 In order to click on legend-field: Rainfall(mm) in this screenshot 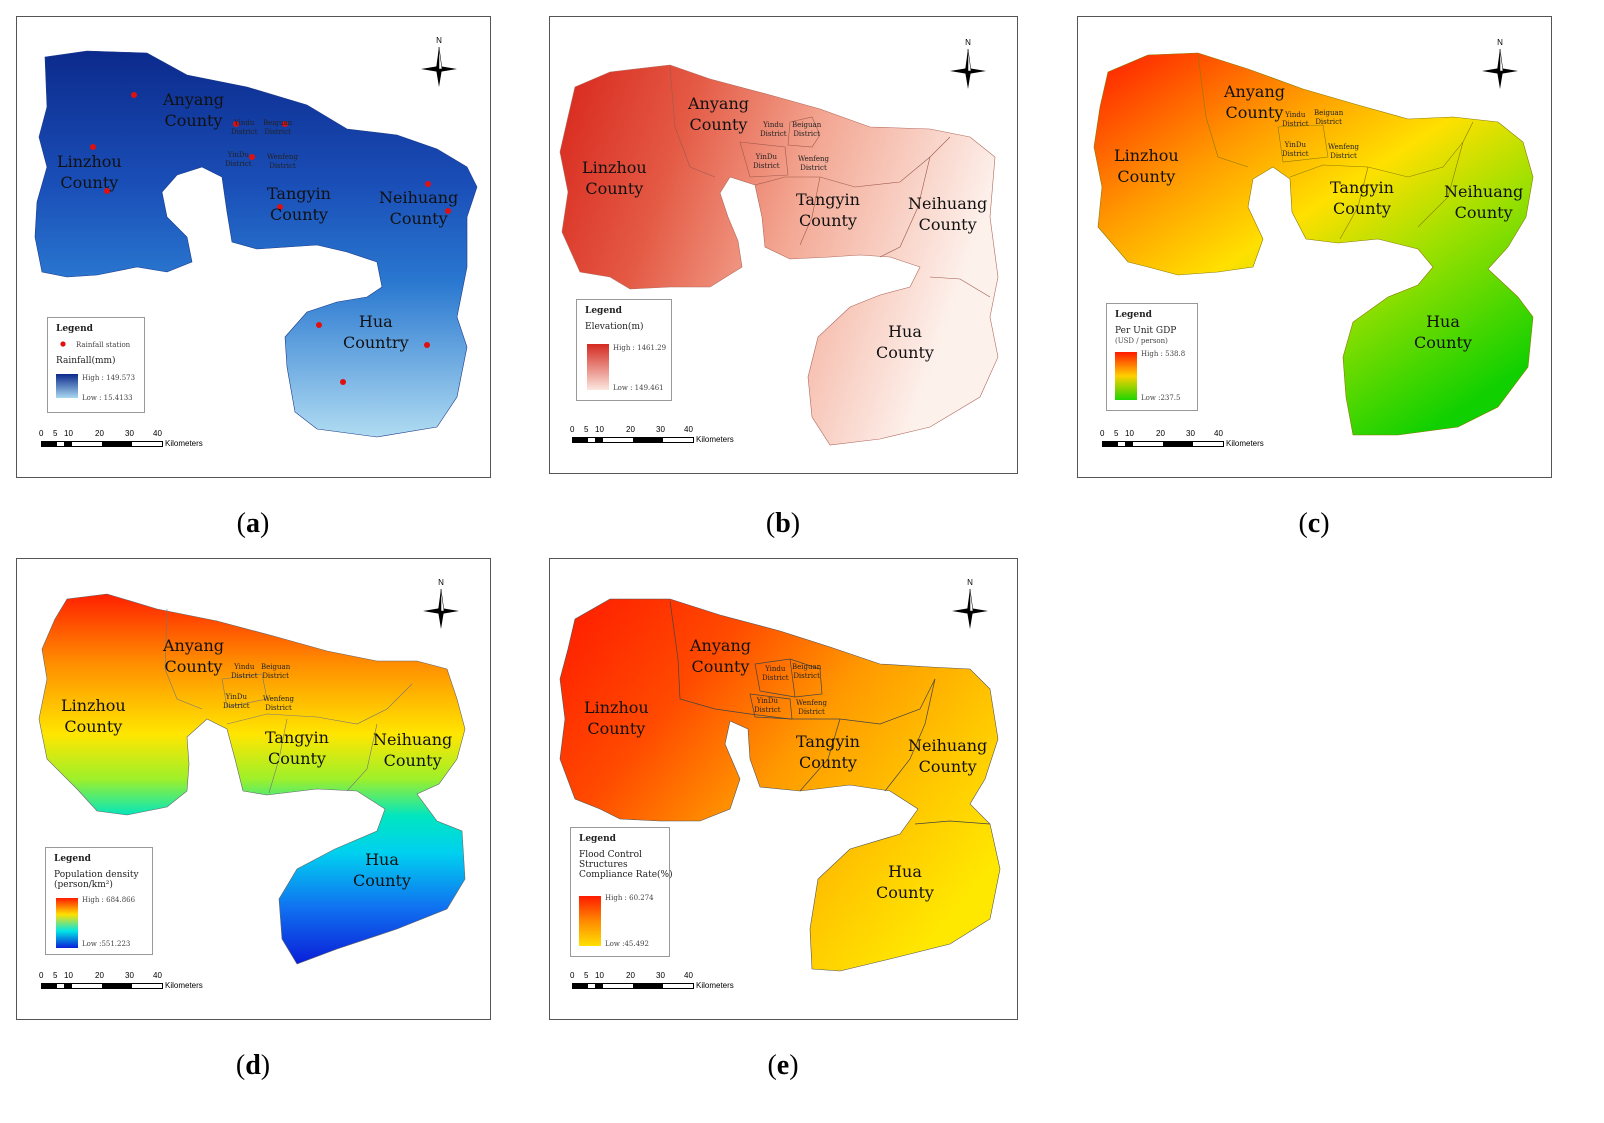, I will do `click(86, 361)`.